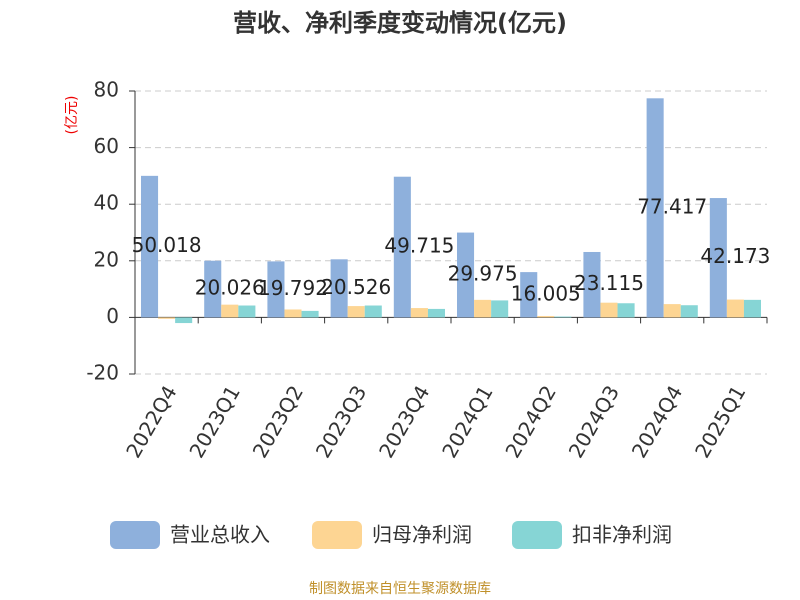 This screenshot has height=600, width=800. I want to click on data-label: 23.115, so click(609, 283).